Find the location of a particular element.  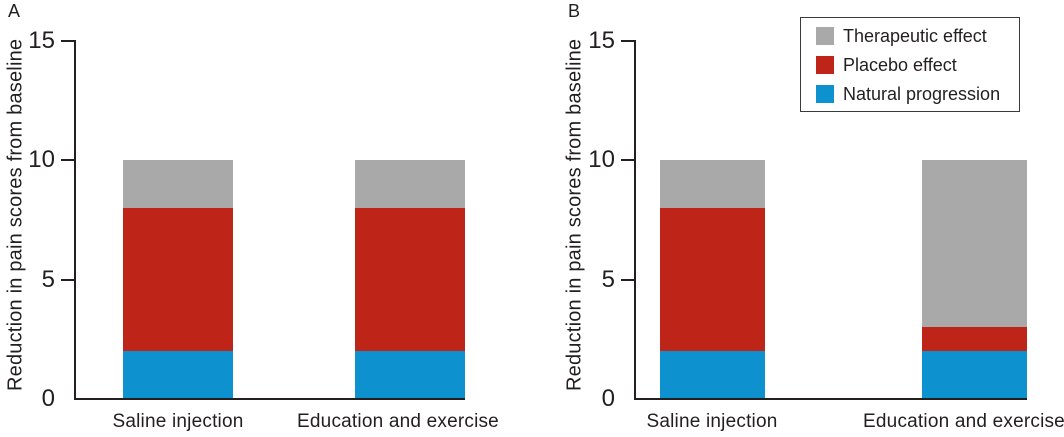

y-axis-title-panel-a: Reduction in pain scores from baseline is located at coordinates (15, 215).